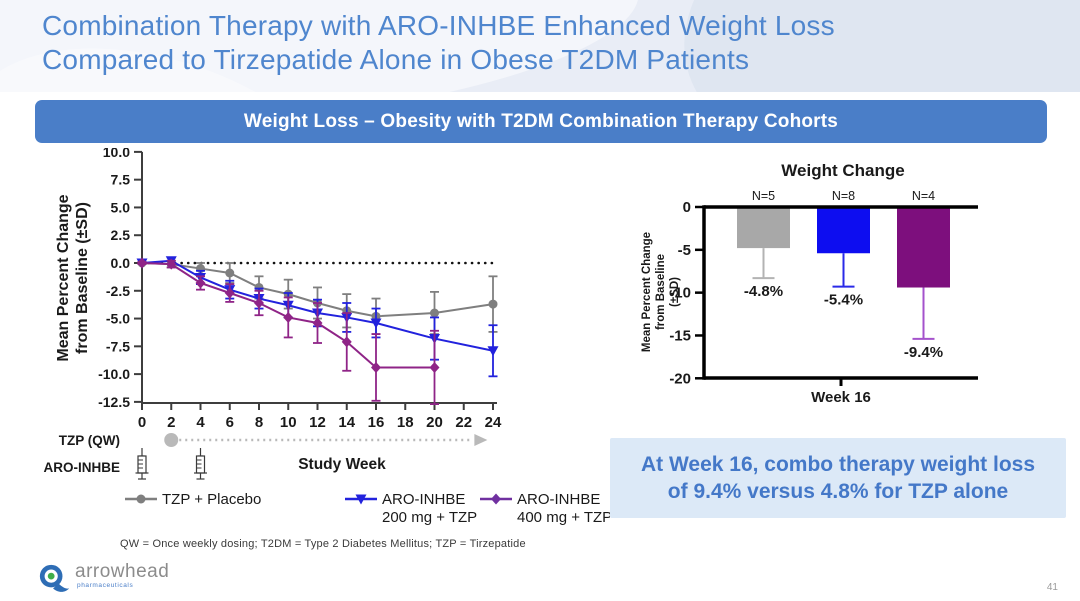 This screenshot has width=1080, height=601. What do you see at coordinates (838, 464) in the screenshot?
I see `callout-line1: At Week 16, combo therapy weight loss` at bounding box center [838, 464].